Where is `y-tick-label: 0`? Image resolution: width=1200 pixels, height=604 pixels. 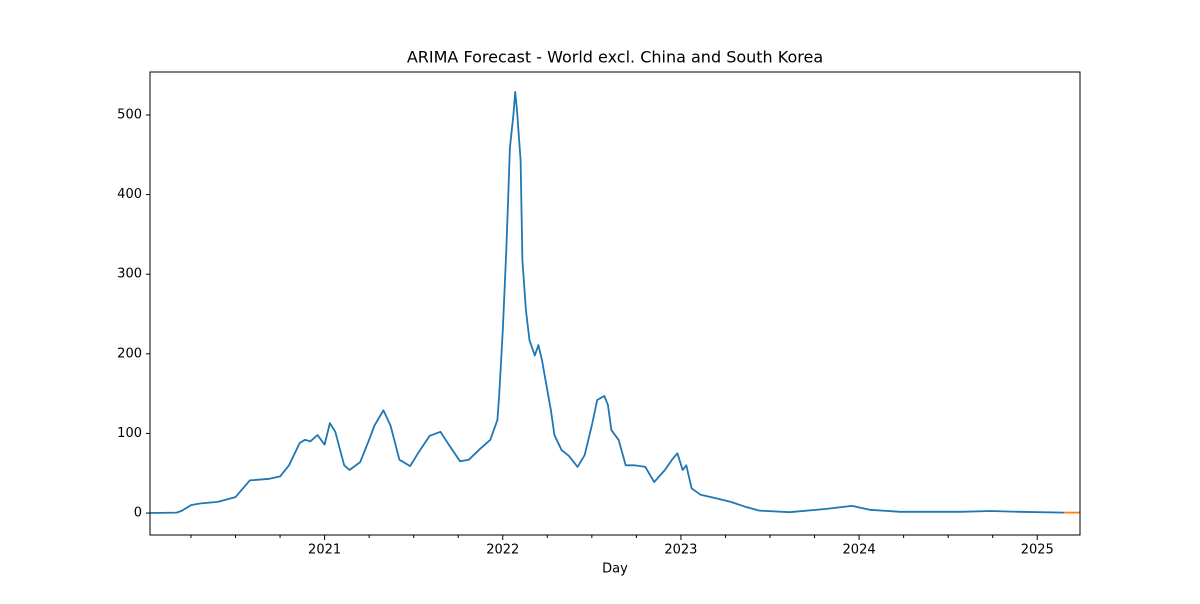 y-tick-label: 0 is located at coordinates (138, 513).